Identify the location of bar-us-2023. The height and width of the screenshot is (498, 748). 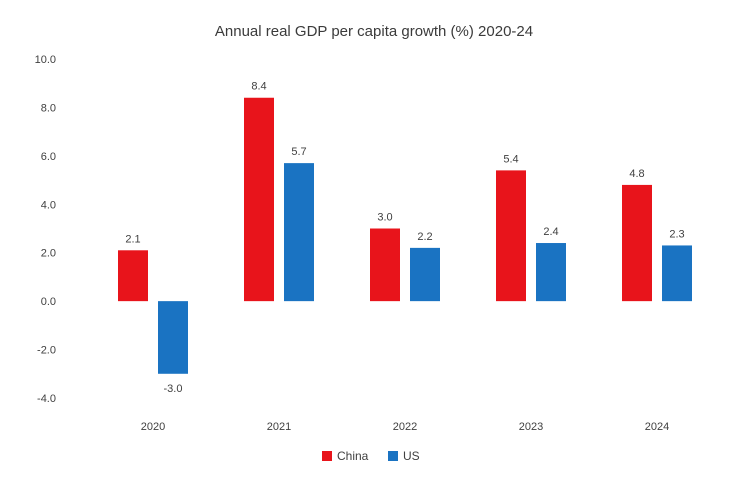
(551, 272).